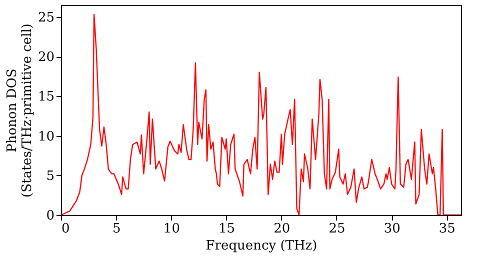 The height and width of the screenshot is (280, 500). Describe the element at coordinates (66, 229) in the screenshot. I see `x-tick-label: 0` at that location.